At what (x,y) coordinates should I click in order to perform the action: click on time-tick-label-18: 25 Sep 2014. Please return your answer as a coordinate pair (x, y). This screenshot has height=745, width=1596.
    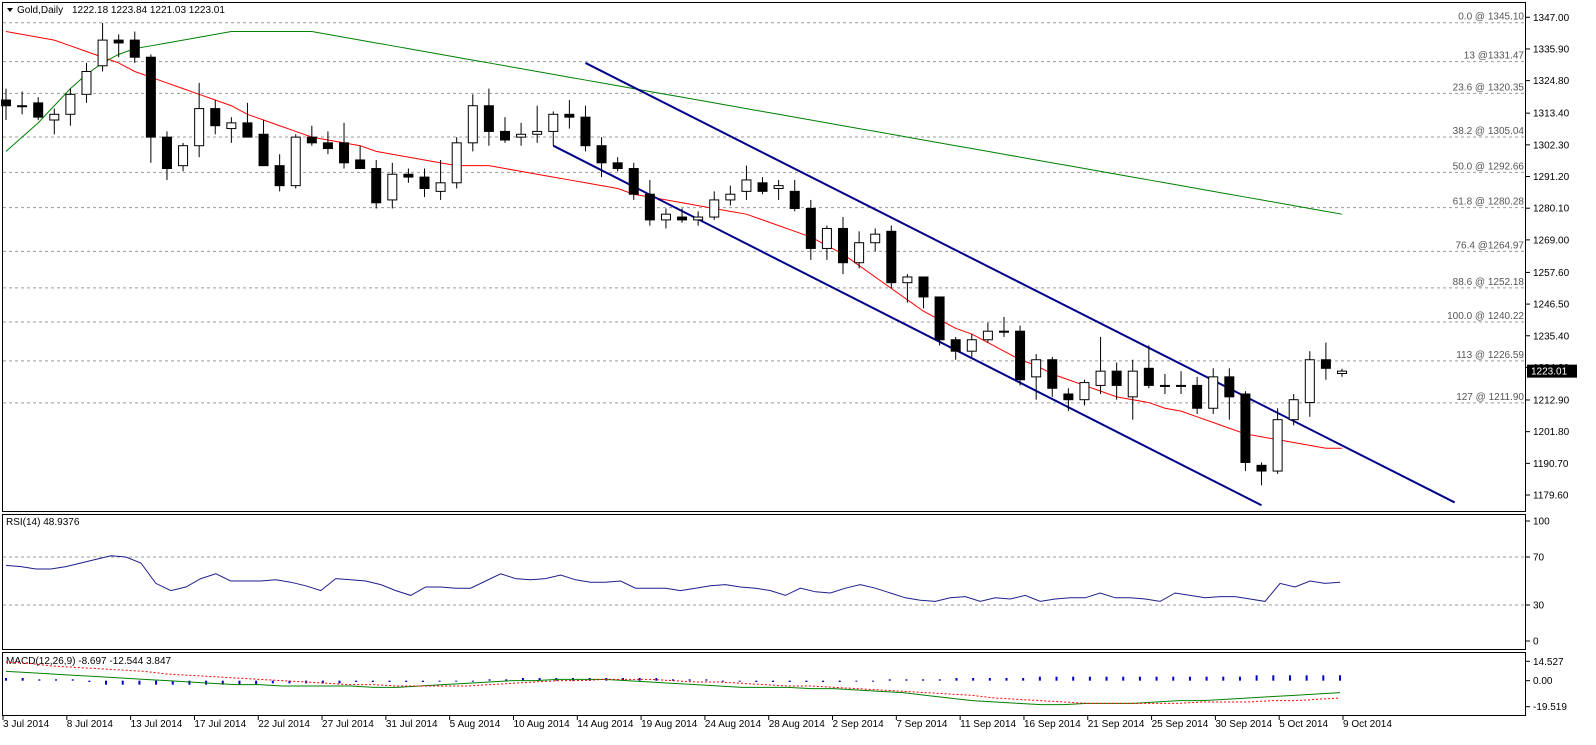
    Looking at the image, I should click on (1180, 724).